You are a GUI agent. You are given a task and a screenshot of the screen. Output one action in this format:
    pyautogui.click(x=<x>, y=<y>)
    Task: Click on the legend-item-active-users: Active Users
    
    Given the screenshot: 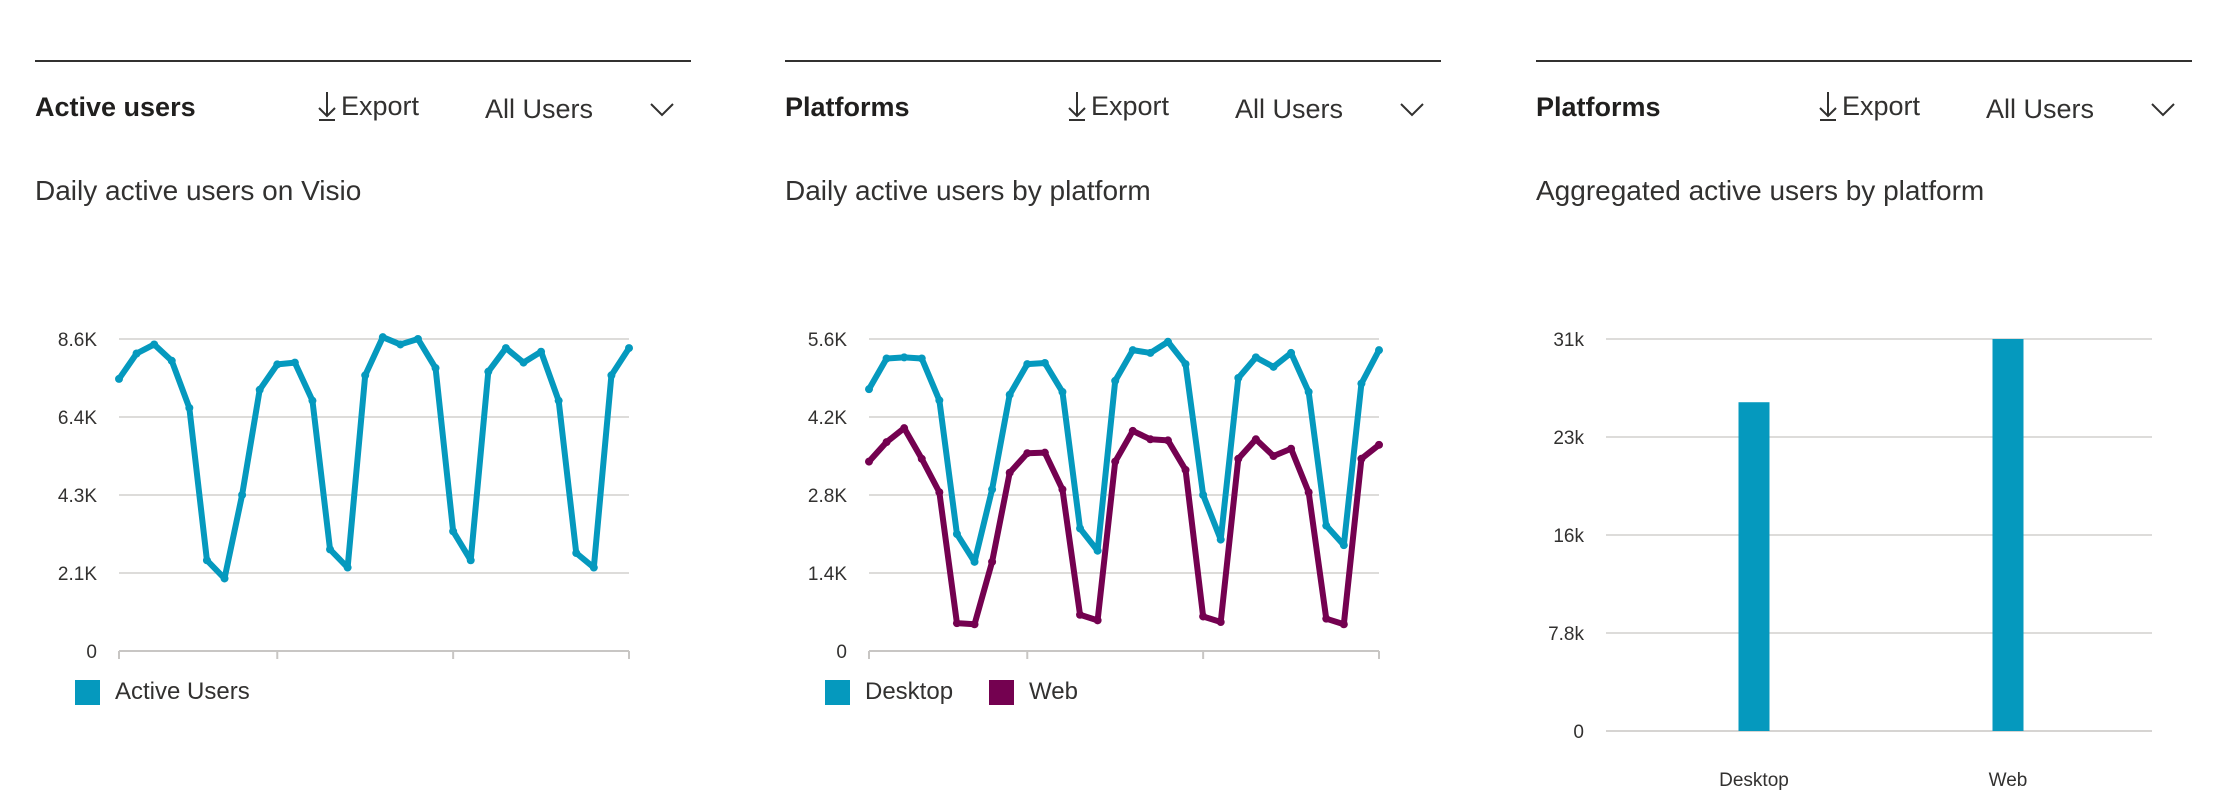 What is the action you would take?
    pyautogui.click(x=162, y=692)
    